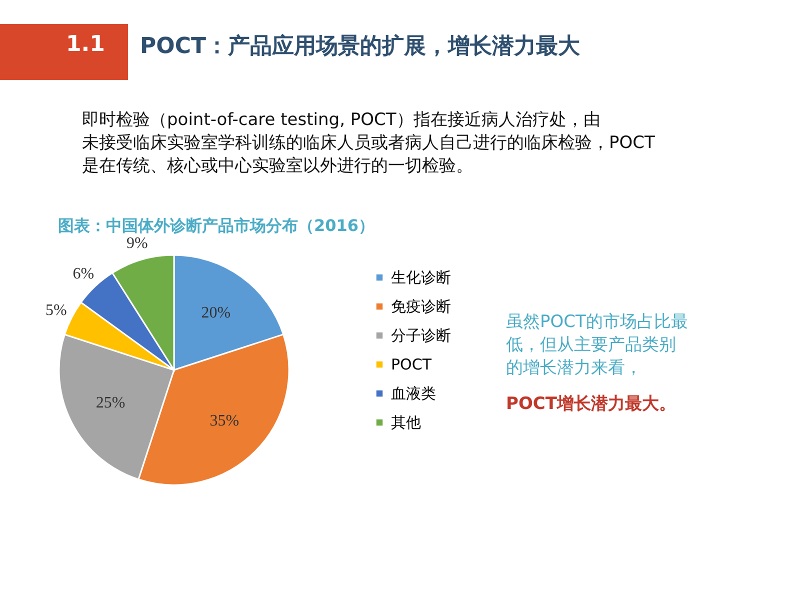  Describe the element at coordinates (421, 307) in the screenshot. I see `legend-label: 免疫诊断` at that location.